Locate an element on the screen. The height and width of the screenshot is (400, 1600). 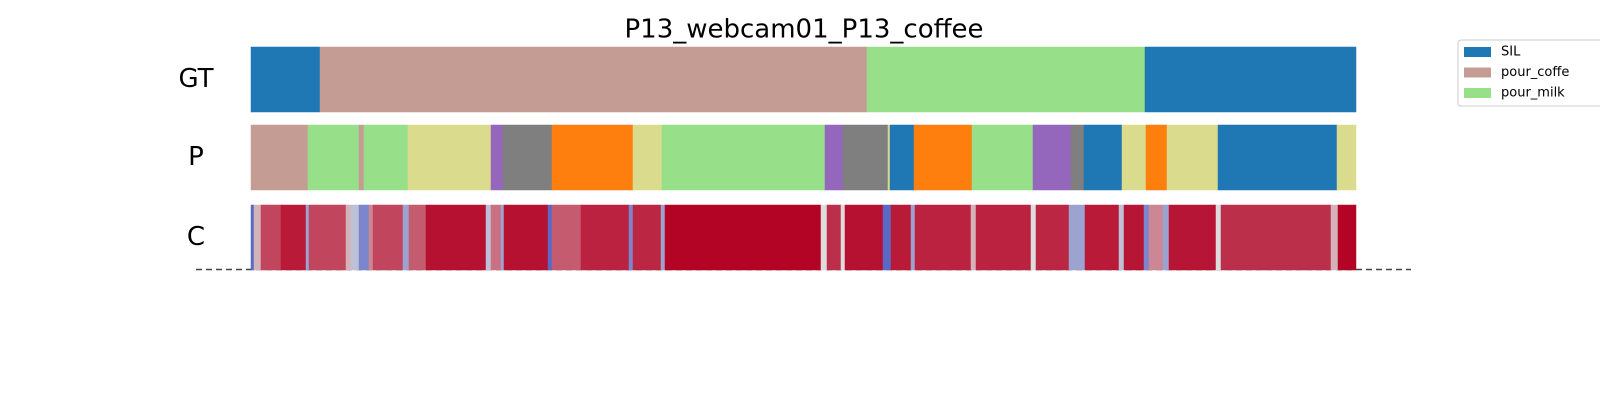
row-label: P is located at coordinates (196, 157).